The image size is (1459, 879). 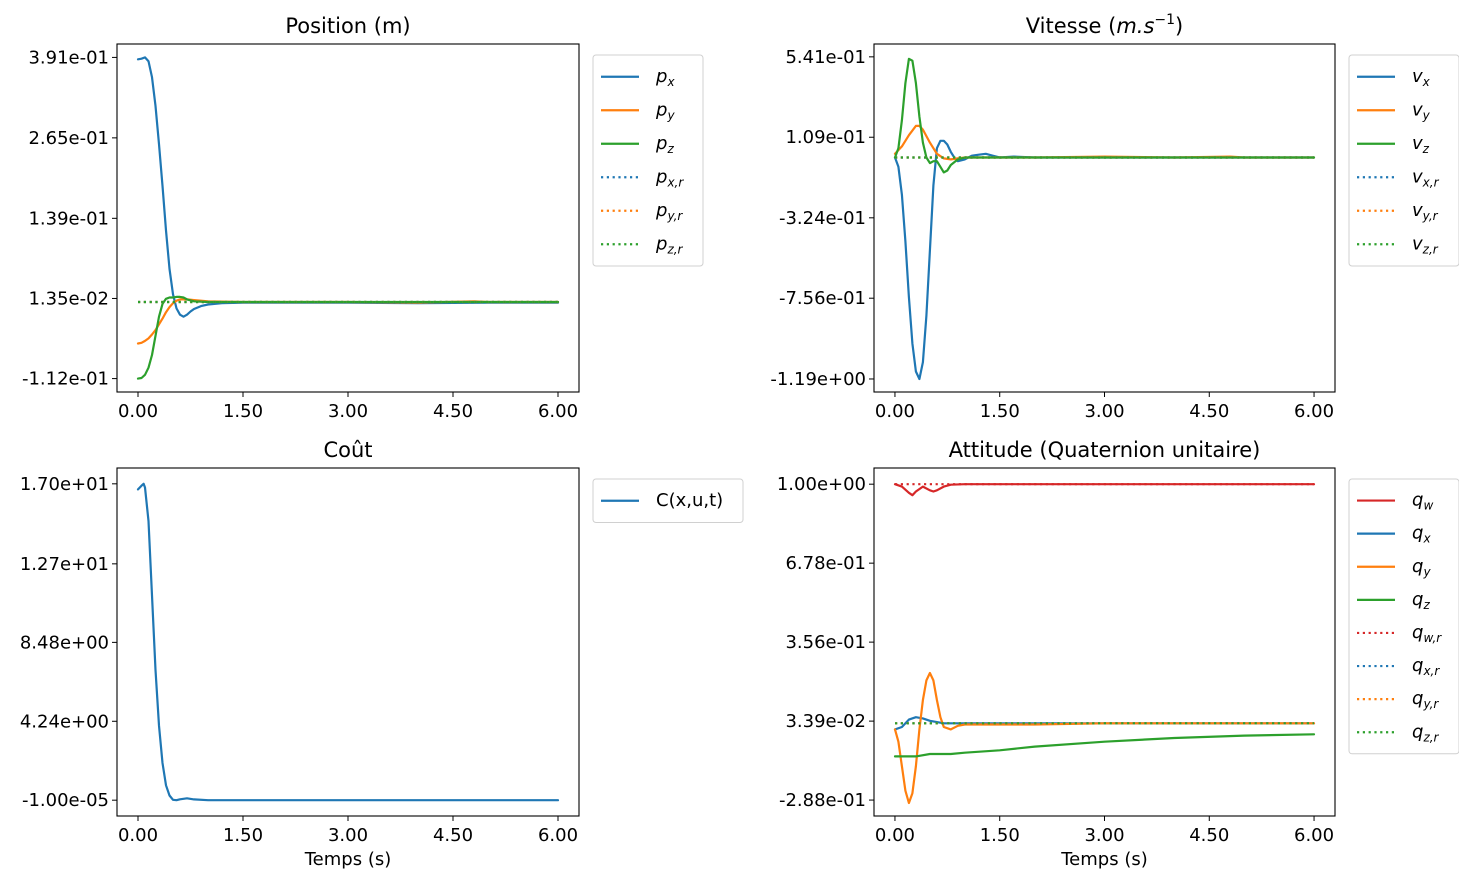 I want to click on legend-label: vz,r, so click(x=1425, y=244).